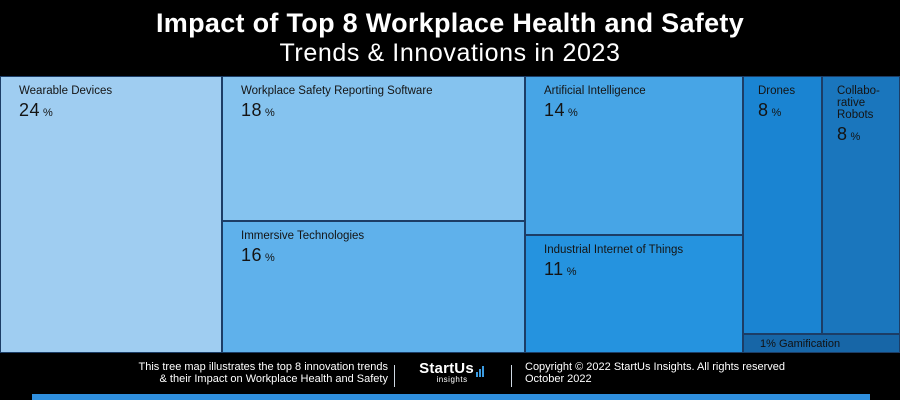 This screenshot has height=400, width=900. I want to click on treemap-cell-industrial-internet-of-things: Industrial Internet of Things 11%, so click(634, 294).